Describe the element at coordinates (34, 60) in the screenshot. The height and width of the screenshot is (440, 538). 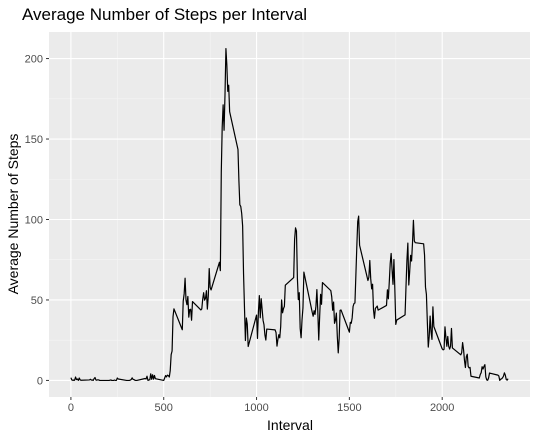
I see `y-tick-label: 200` at that location.